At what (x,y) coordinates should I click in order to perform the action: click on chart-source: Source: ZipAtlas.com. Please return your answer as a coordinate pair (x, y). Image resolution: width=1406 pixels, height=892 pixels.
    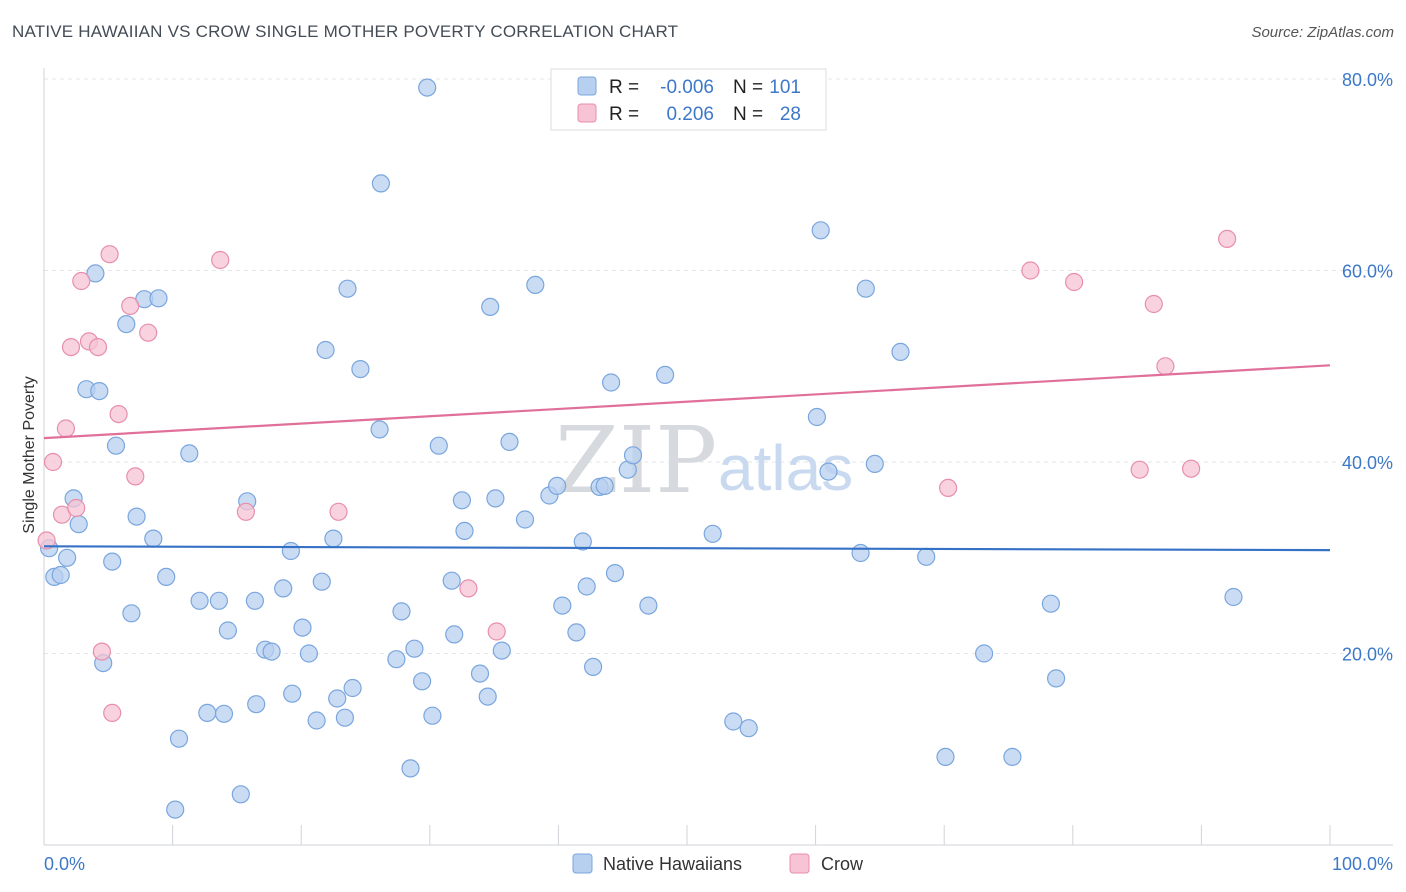
    Looking at the image, I should click on (1322, 32).